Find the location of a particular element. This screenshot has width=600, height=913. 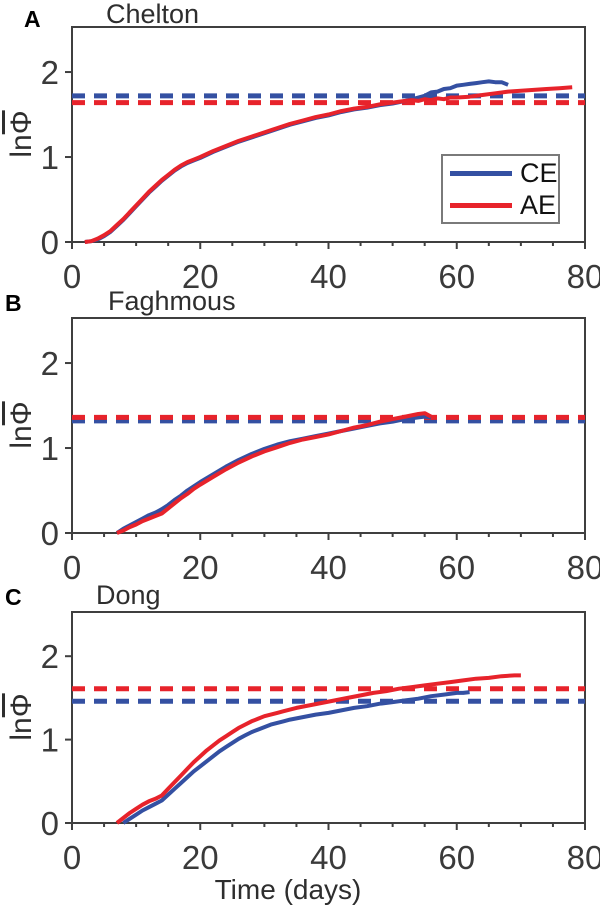

ce-curve-faghmous is located at coordinates (273, 474).